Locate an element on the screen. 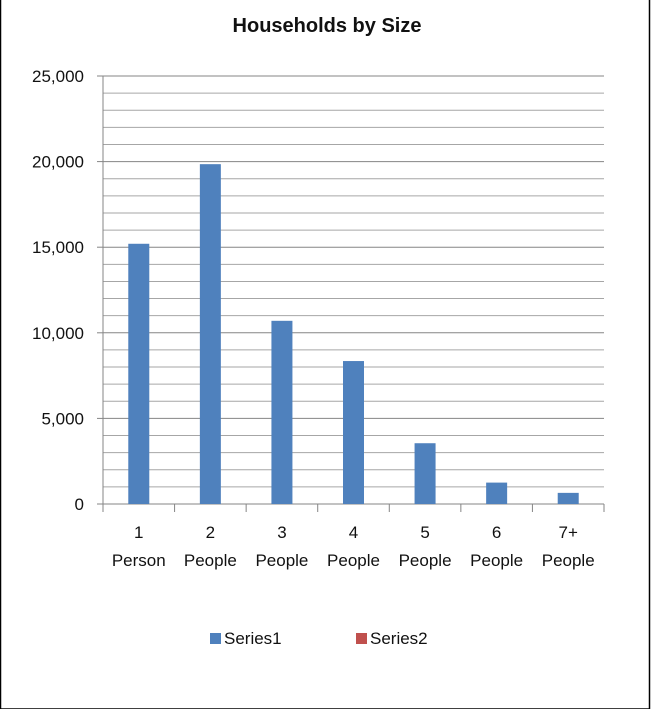 This screenshot has width=652, height=709. x-tick-label: 3 People is located at coordinates (281, 546).